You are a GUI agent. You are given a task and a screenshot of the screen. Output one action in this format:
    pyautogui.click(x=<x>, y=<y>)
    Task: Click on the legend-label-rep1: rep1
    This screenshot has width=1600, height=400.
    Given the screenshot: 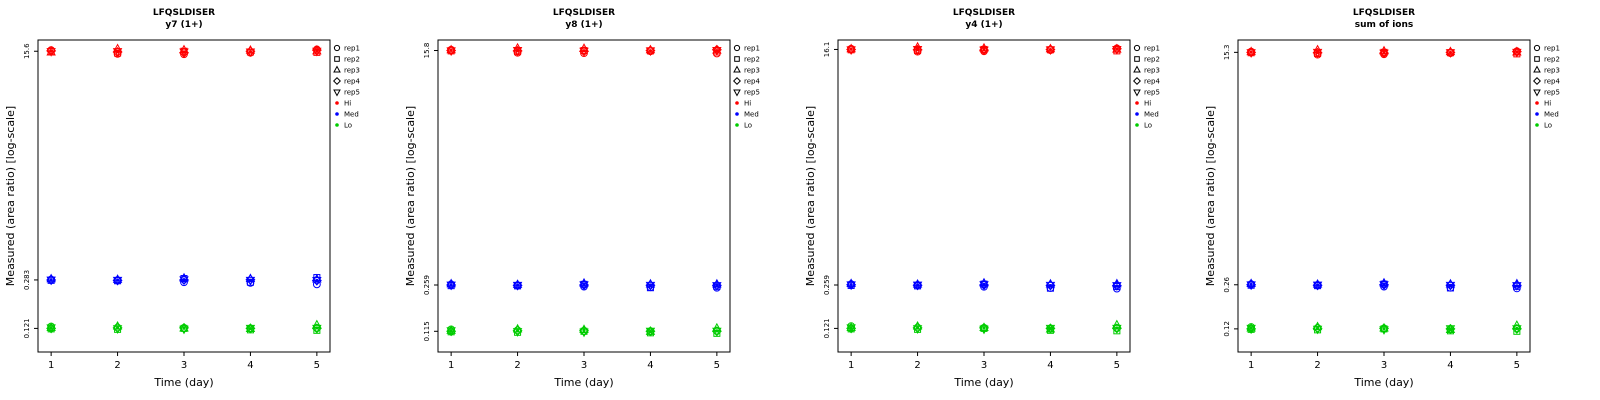 What is the action you would take?
    pyautogui.click(x=1152, y=49)
    